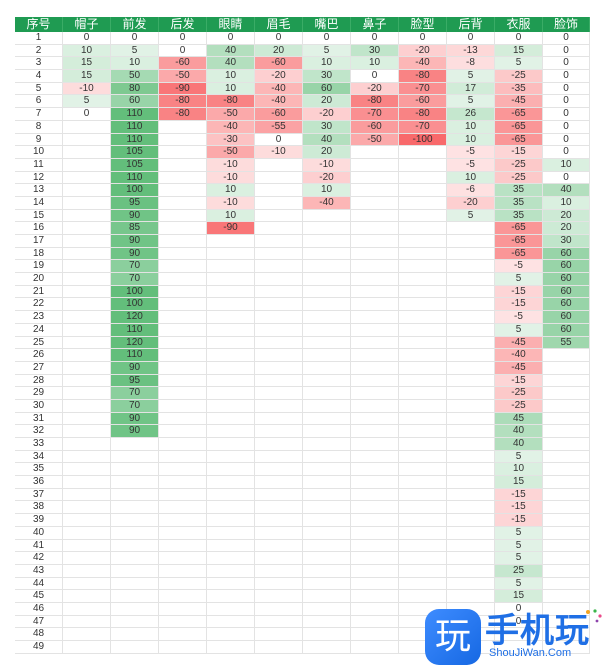 This screenshot has width=611, height=669. What do you see at coordinates (327, 140) in the screenshot?
I see `table-cell: 40` at bounding box center [327, 140].